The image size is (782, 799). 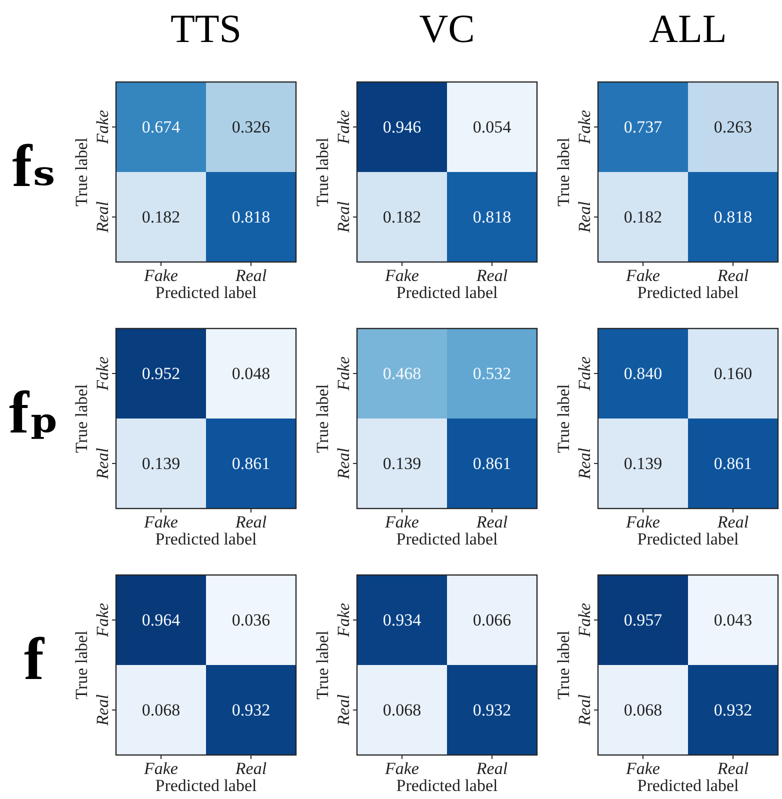 I want to click on data-label: 0.532, so click(x=492, y=373).